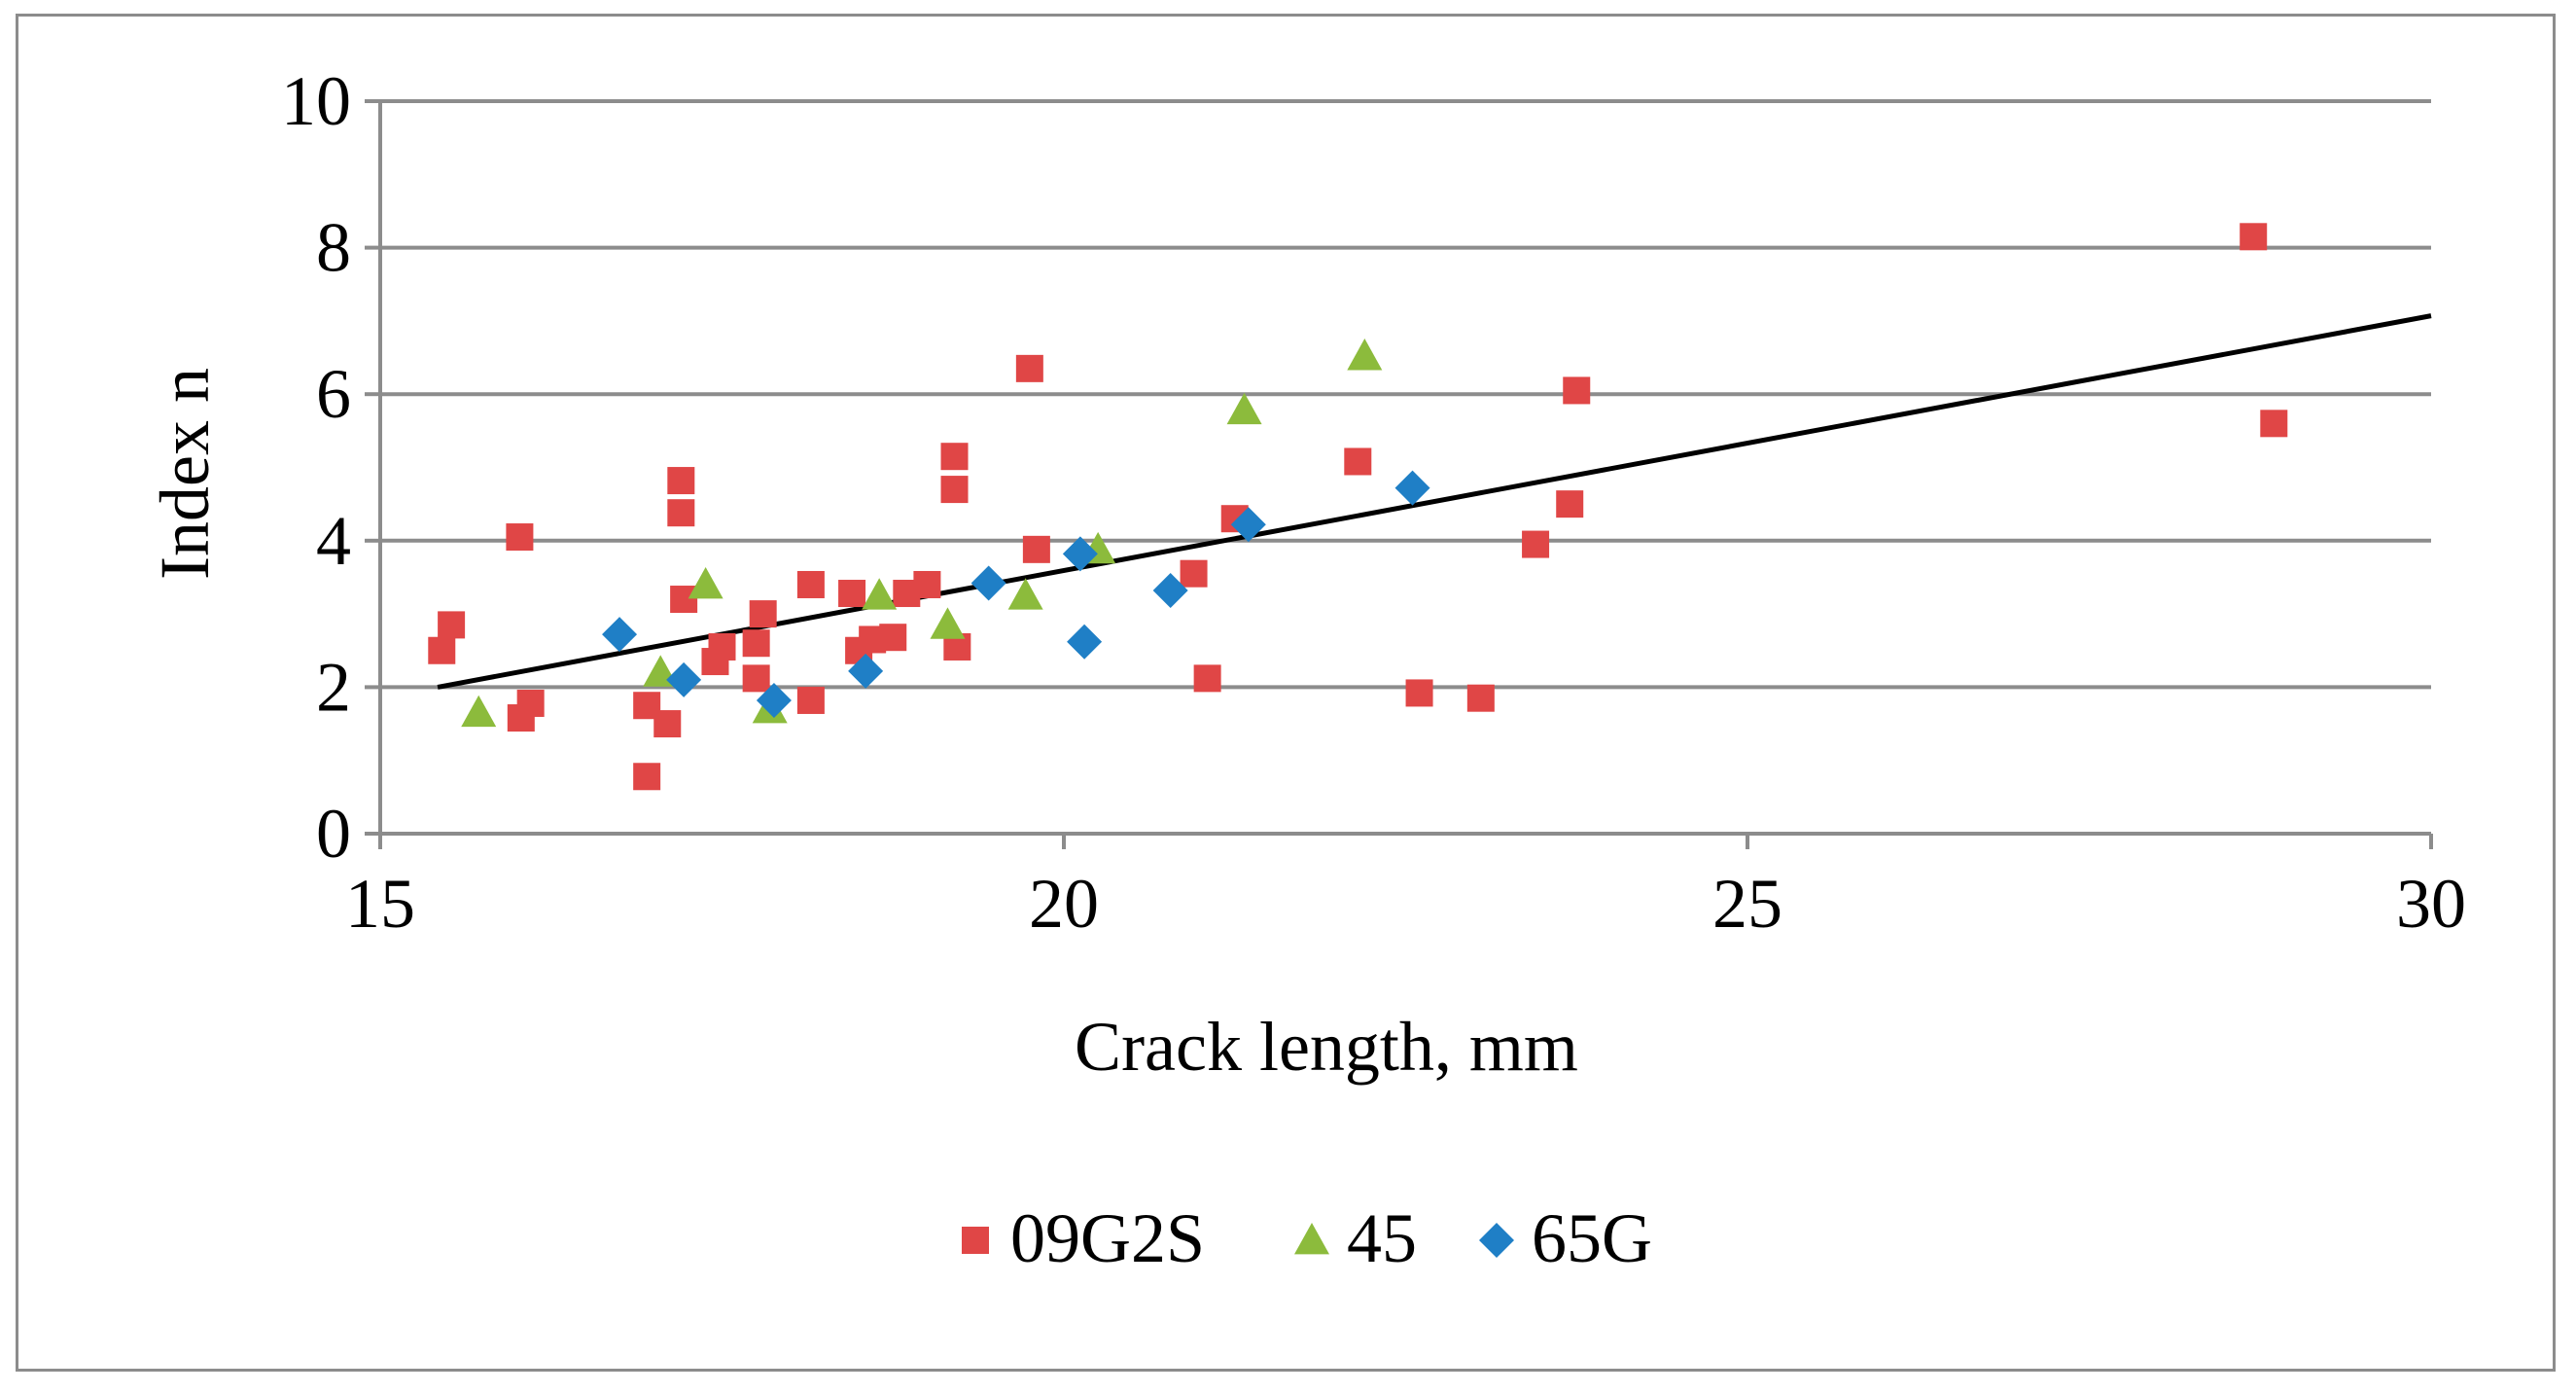  What do you see at coordinates (1064, 904) in the screenshot?
I see `x-tick-label-20: 20` at bounding box center [1064, 904].